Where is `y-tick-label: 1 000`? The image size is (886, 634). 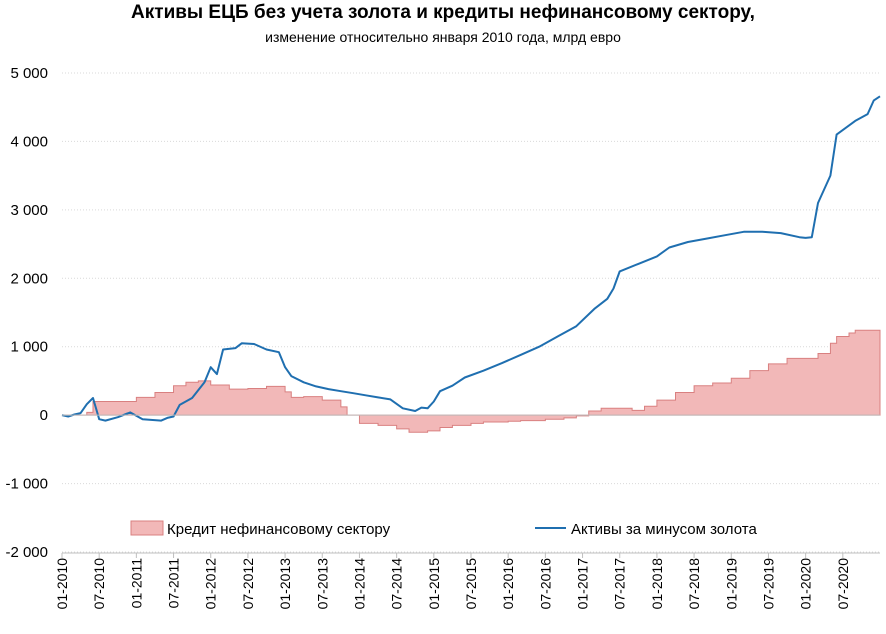 y-tick-label: 1 000 is located at coordinates (29, 347).